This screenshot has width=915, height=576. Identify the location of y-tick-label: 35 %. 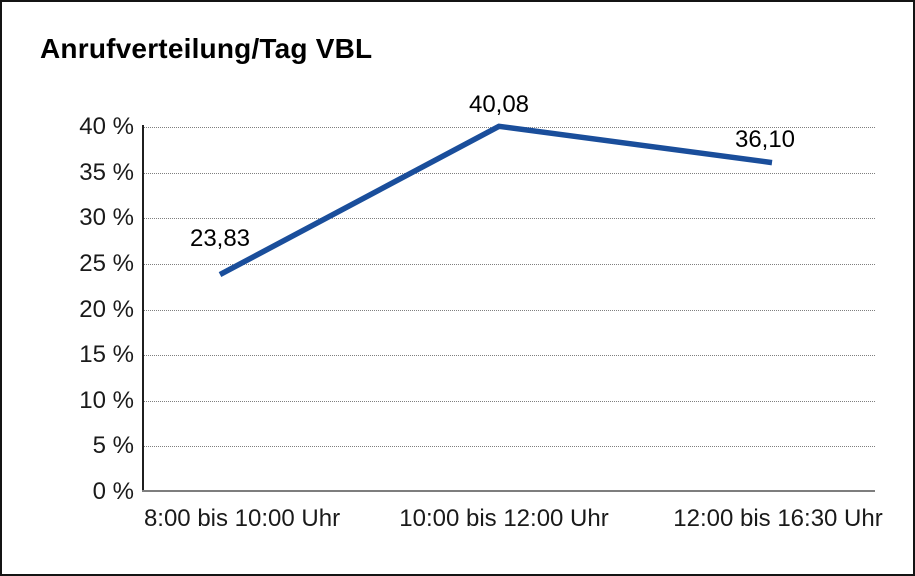
(106, 172).